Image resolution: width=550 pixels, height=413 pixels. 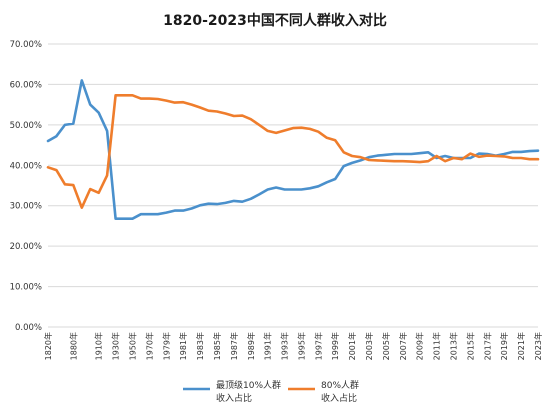 What do you see at coordinates (26, 207) in the screenshot?
I see `y-tick-label: 30.00%` at bounding box center [26, 207].